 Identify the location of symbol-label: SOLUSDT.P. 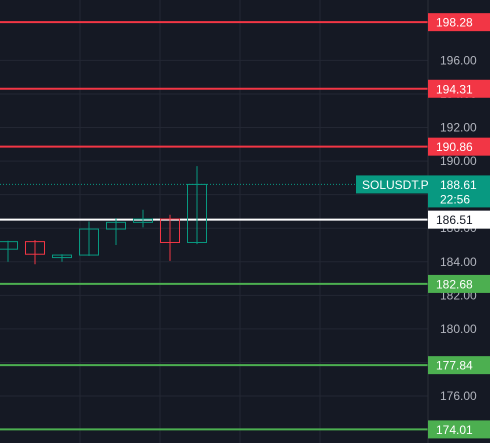
(395, 185).